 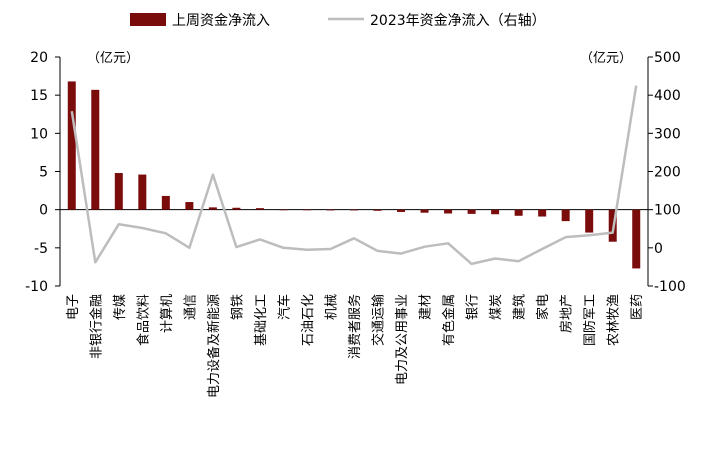 I want to click on bar-医药, so click(x=636, y=239).